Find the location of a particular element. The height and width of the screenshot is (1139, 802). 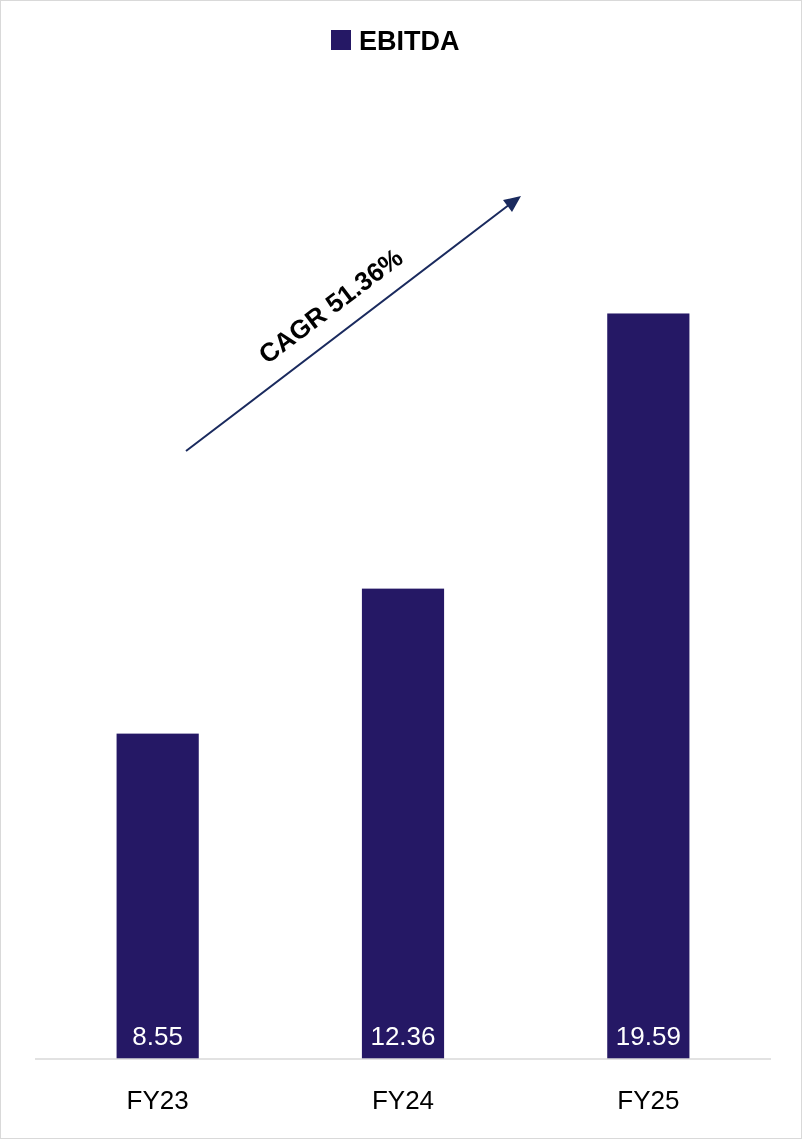

data-label: 12.36 is located at coordinates (403, 1036).